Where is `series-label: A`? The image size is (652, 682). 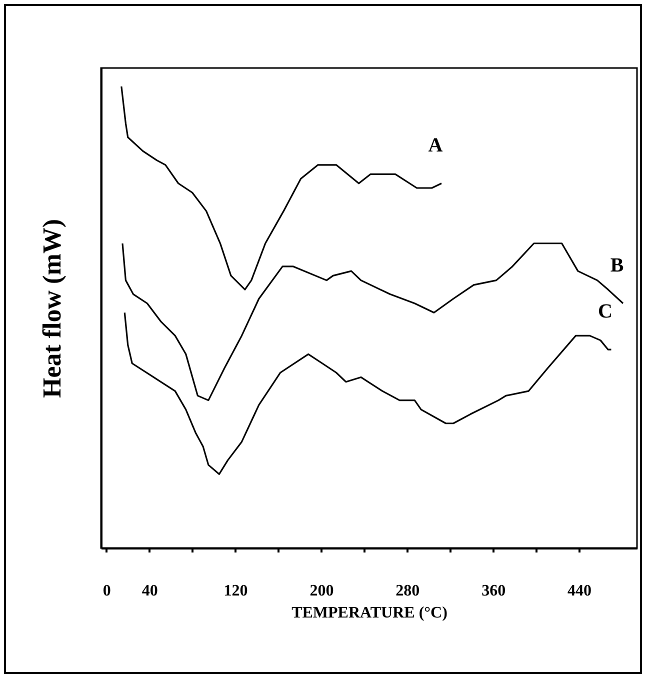
series-label: A is located at coordinates (436, 145).